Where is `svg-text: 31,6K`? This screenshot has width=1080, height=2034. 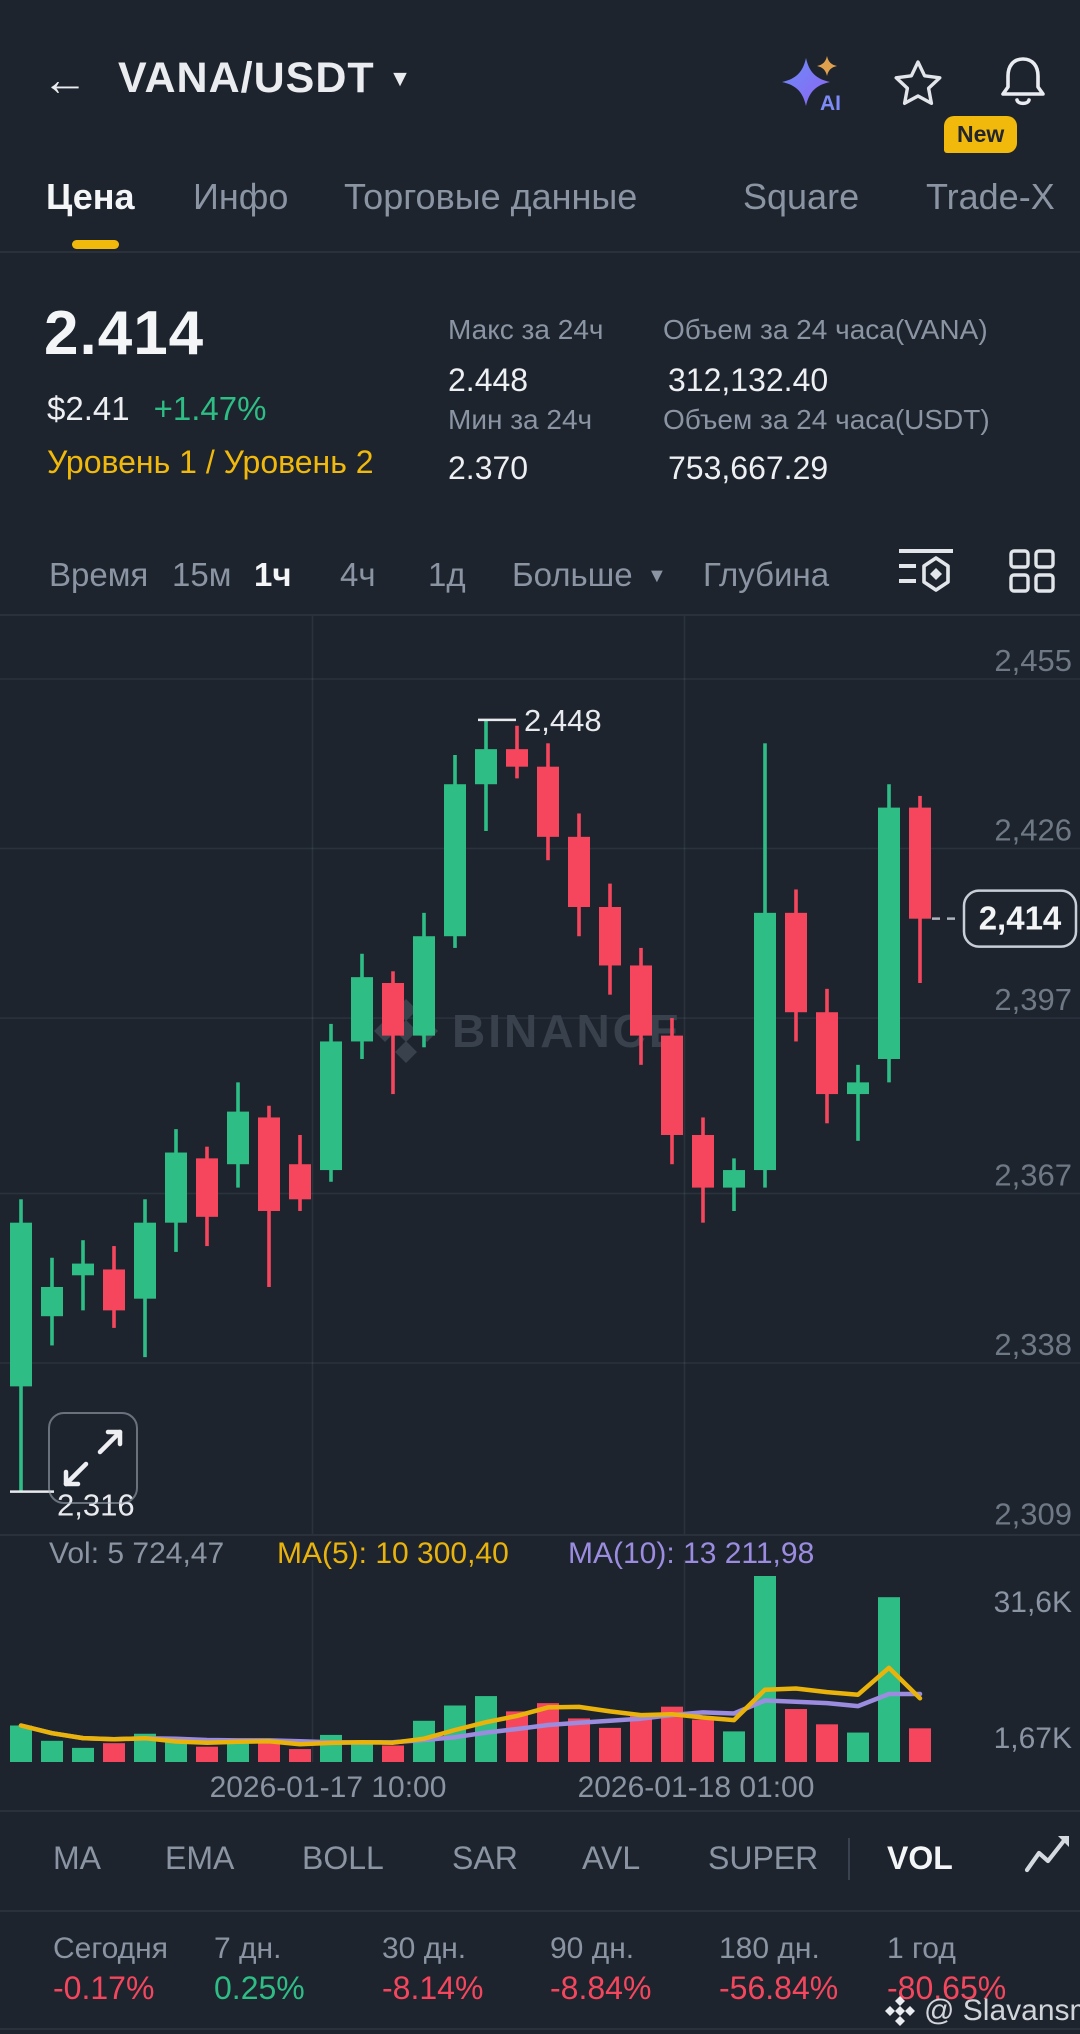
svg-text: 31,6K is located at coordinates (1033, 1602).